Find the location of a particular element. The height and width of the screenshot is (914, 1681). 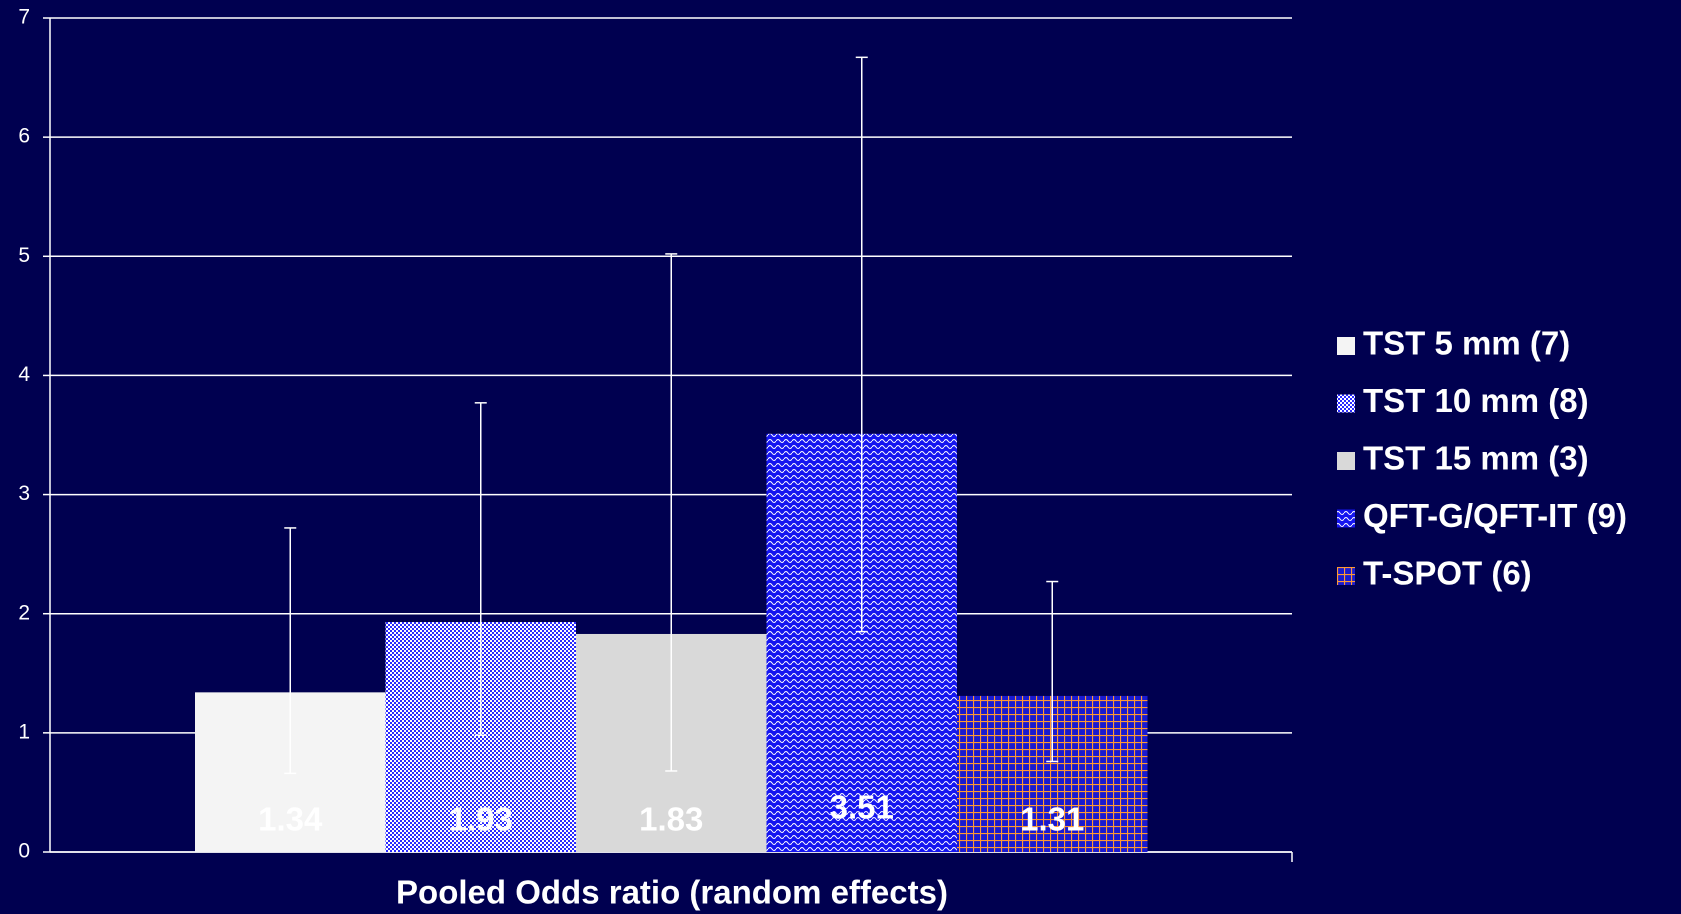

legend-label: TST 5 mm (7) is located at coordinates (1466, 343).